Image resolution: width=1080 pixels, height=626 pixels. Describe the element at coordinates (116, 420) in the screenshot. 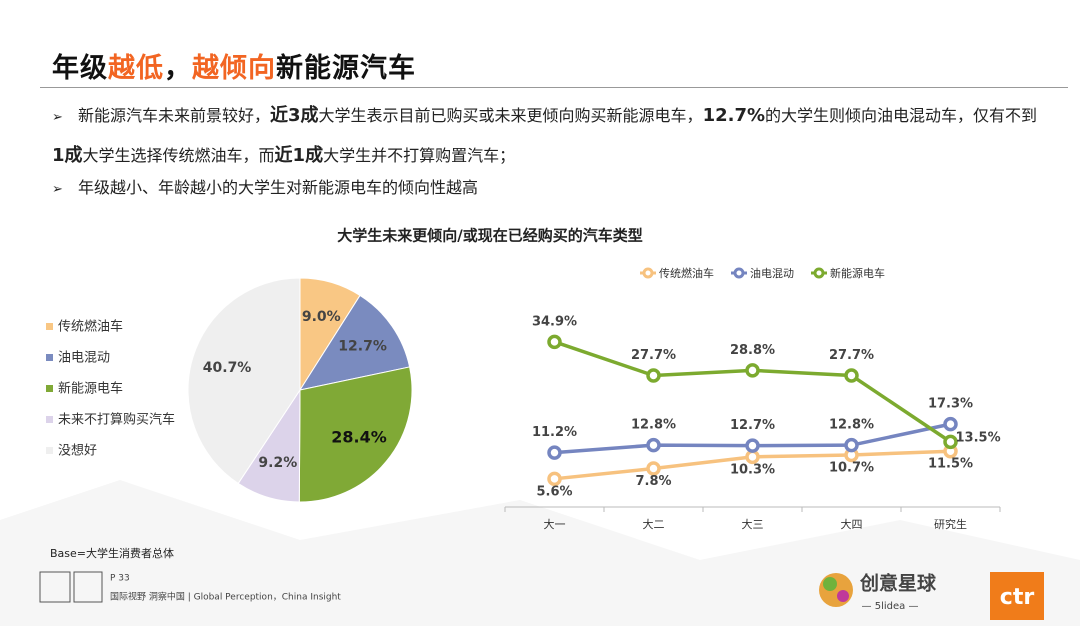

I see `legend-label: 未来不打算购买汽车` at that location.